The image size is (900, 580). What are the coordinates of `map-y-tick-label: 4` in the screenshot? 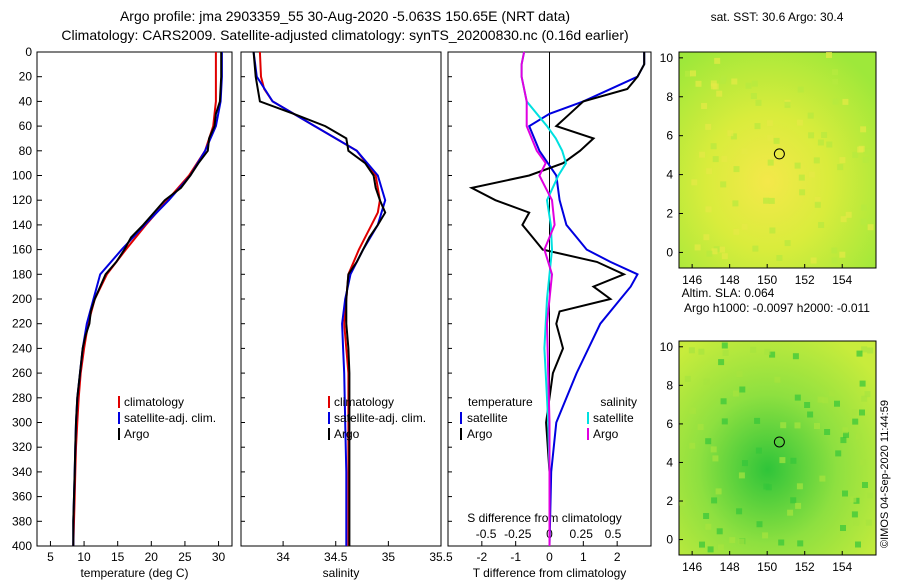 It's located at (669, 462).